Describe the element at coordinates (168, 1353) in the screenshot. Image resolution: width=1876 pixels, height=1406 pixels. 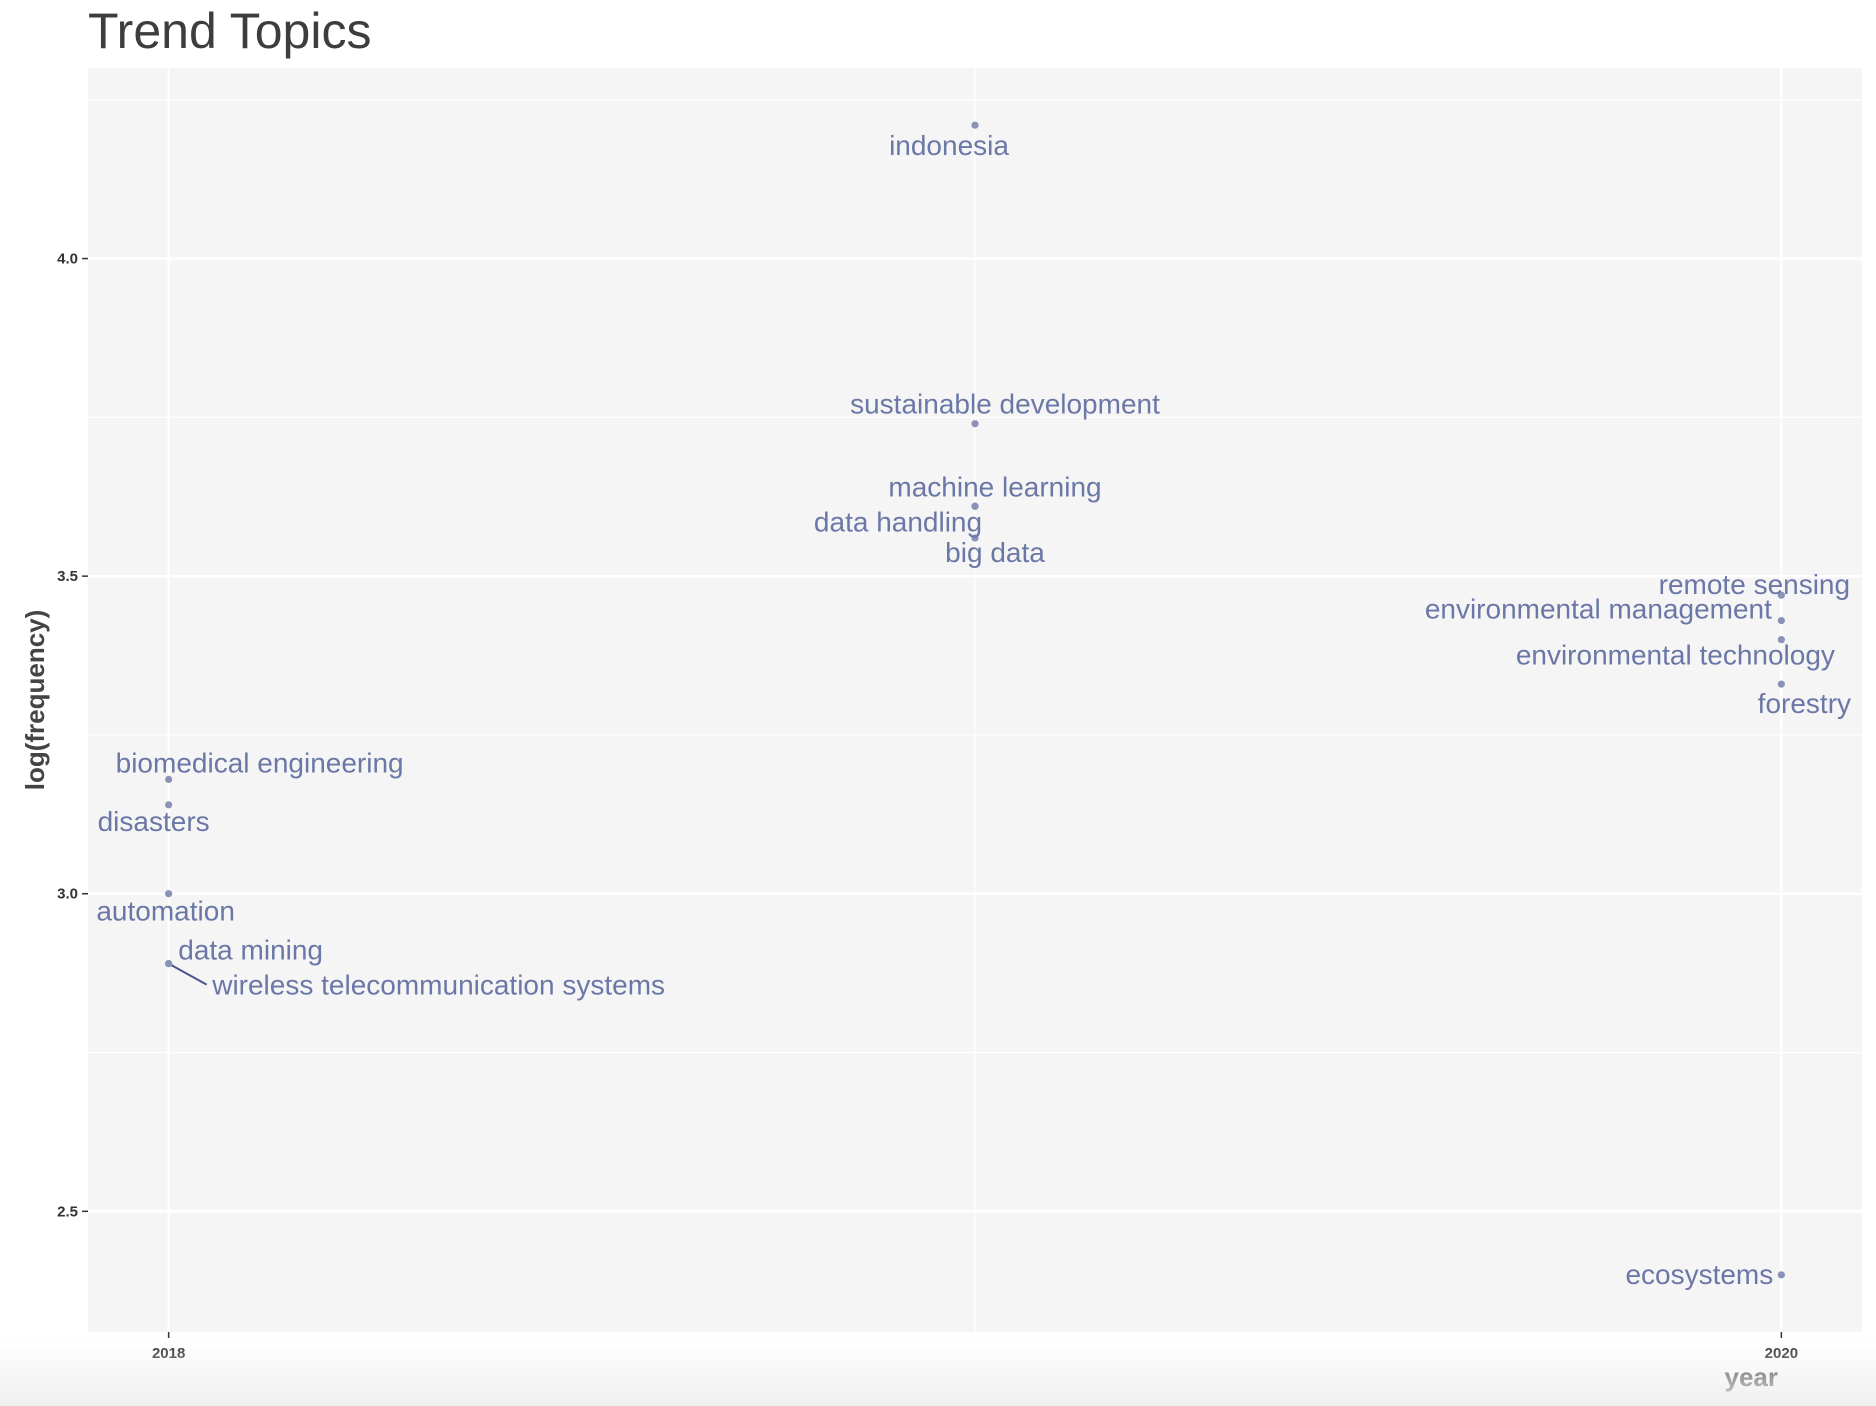
I see `x-tick-label: 2018` at that location.